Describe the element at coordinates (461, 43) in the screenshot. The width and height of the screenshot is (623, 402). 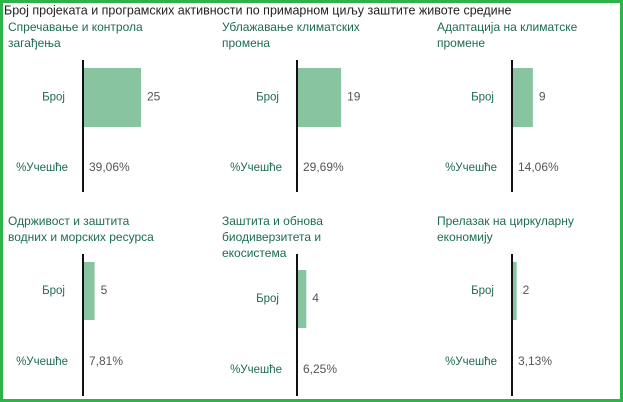
I see `panel-title: промене` at that location.